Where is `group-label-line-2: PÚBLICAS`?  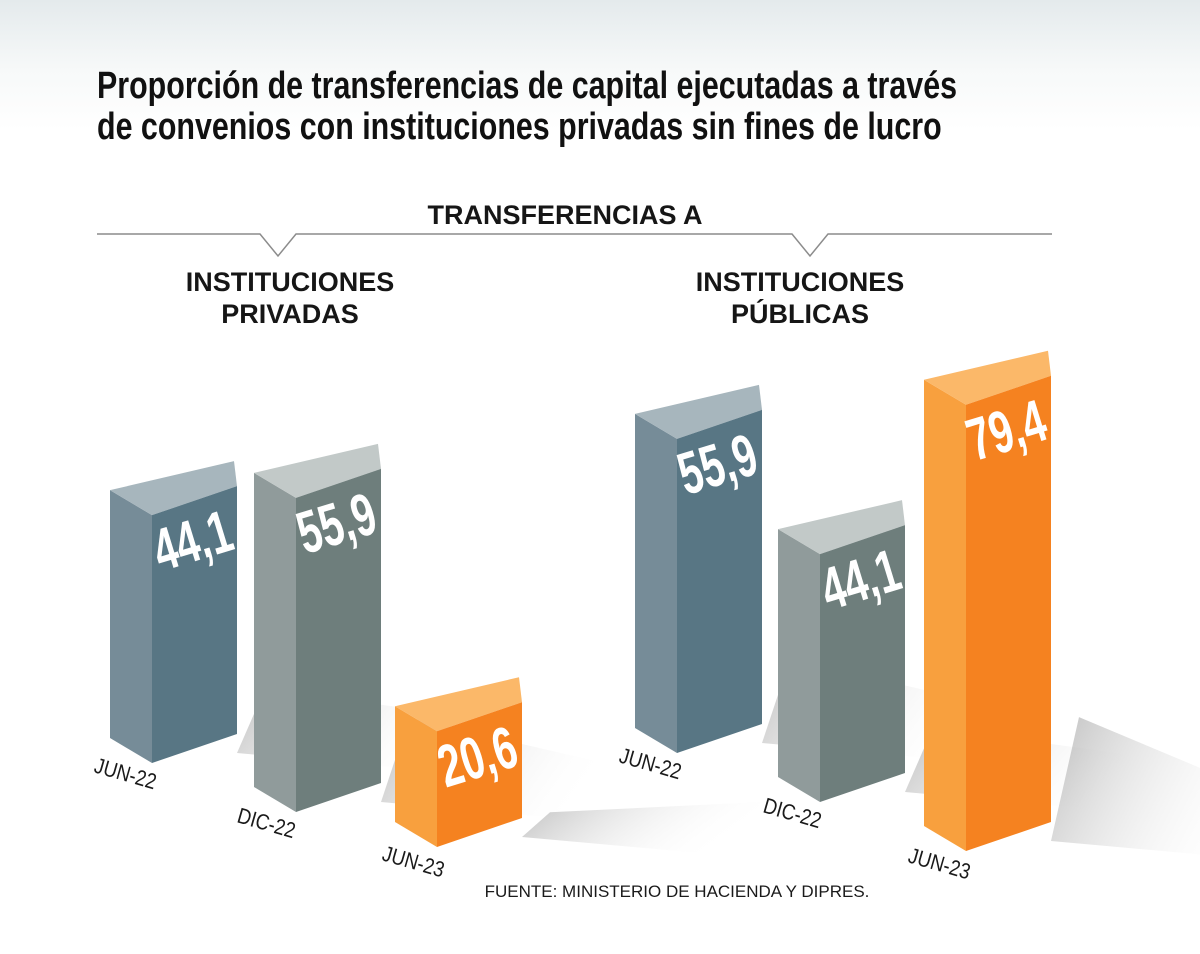
group-label-line-2: PÚBLICAS is located at coordinates (800, 313).